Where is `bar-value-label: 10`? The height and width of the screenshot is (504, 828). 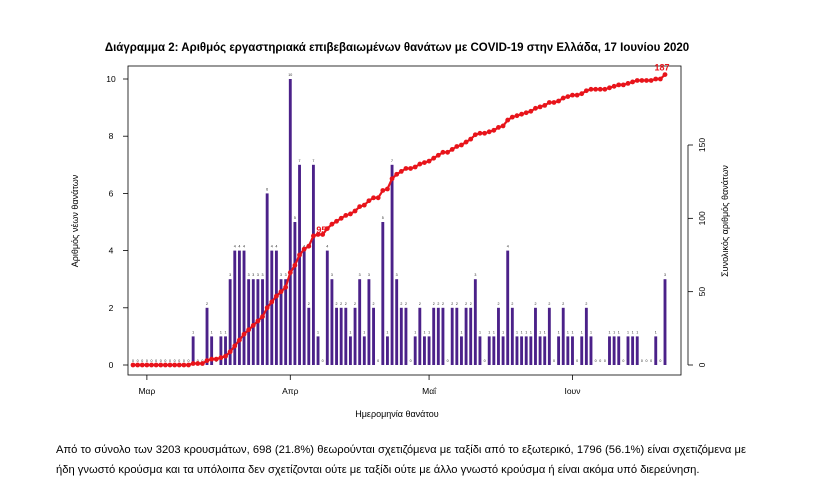 bar-value-label: 10 is located at coordinates (290, 75).